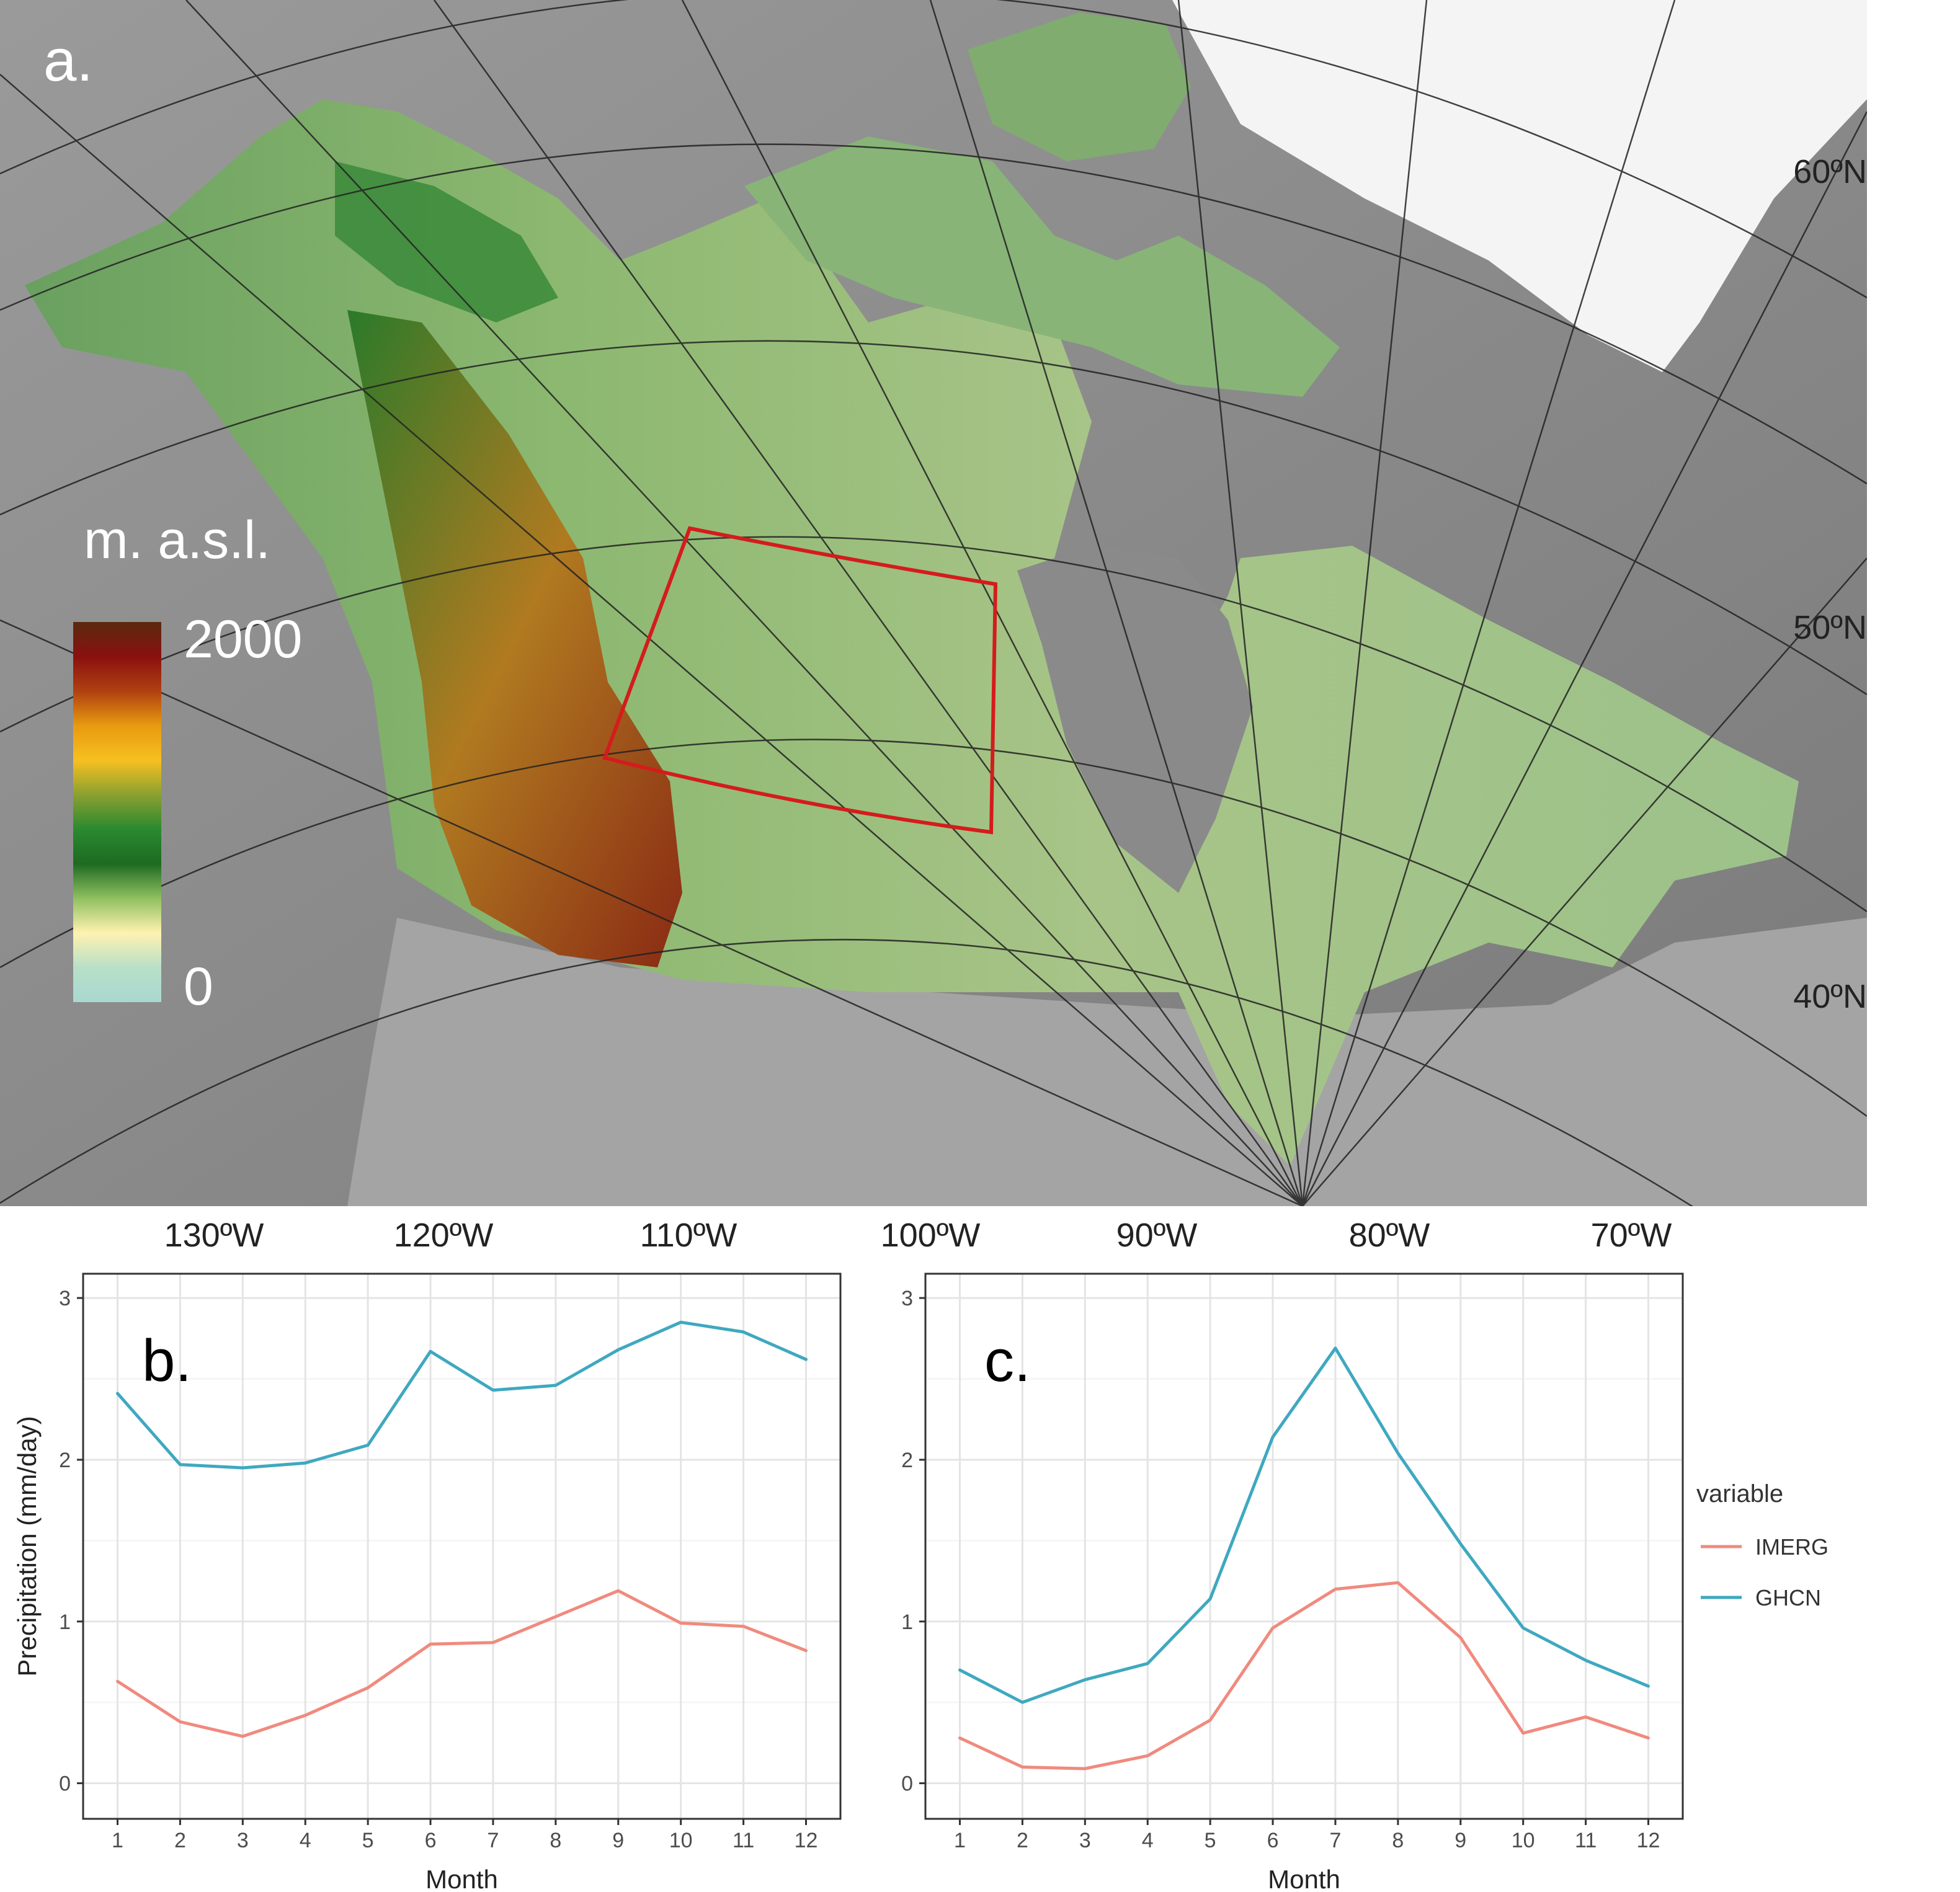 The image size is (1960, 1892). What do you see at coordinates (1389, 1235) in the screenshot?
I see `lon-label-80: 80ºW` at bounding box center [1389, 1235].